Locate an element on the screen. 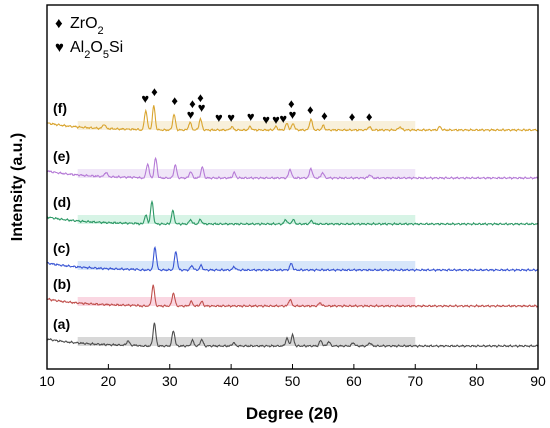 The width and height of the screenshot is (550, 428). legend-label-part: ZrO is located at coordinates (84, 23).